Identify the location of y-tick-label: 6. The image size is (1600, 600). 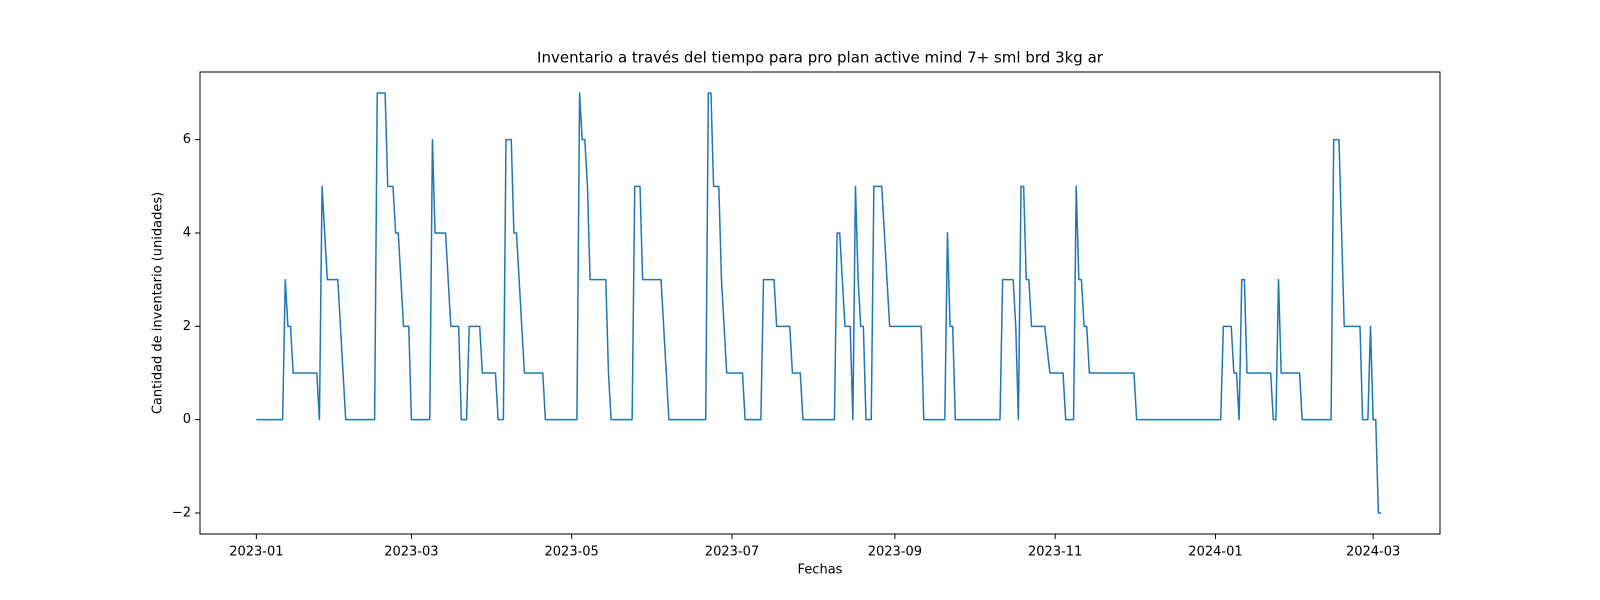
(187, 139).